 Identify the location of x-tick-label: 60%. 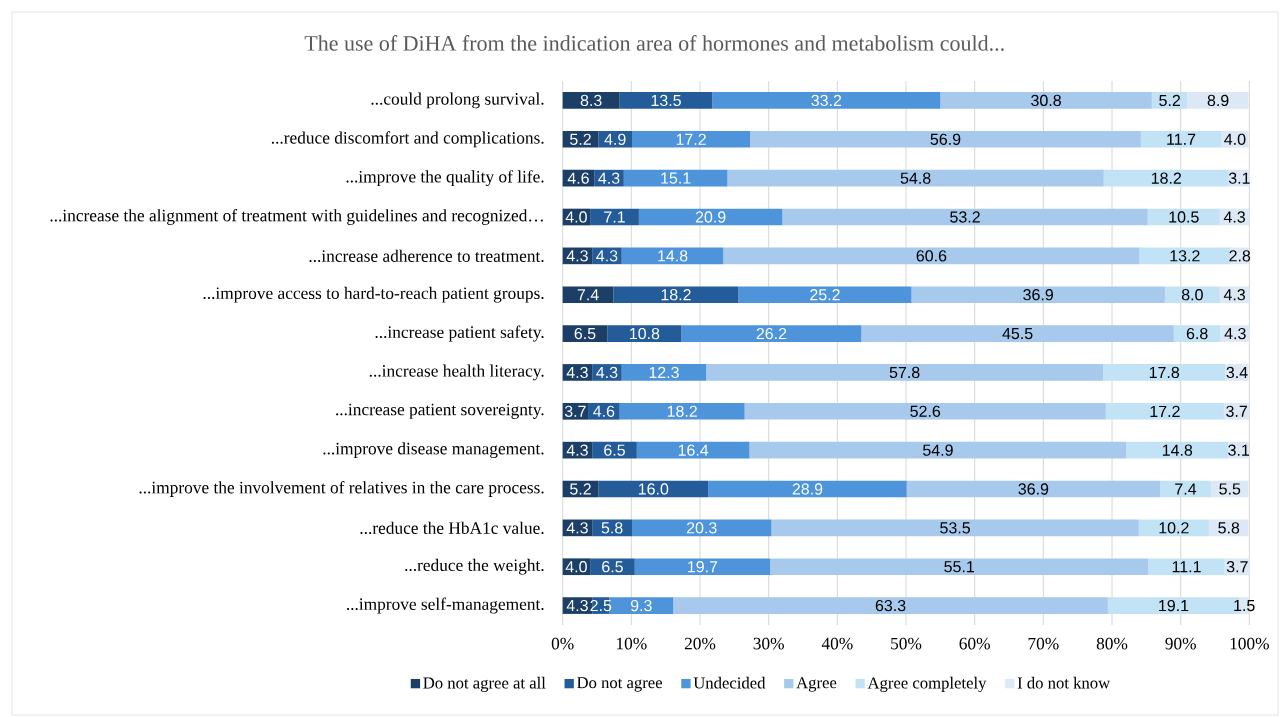
(974, 643).